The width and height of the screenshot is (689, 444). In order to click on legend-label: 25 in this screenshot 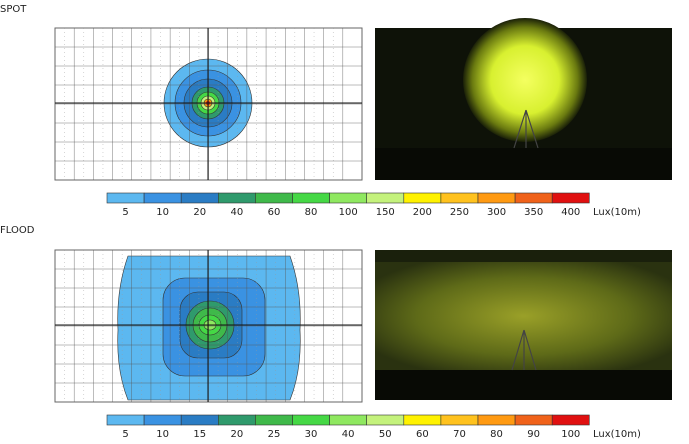, I will do `click(274, 434)`.